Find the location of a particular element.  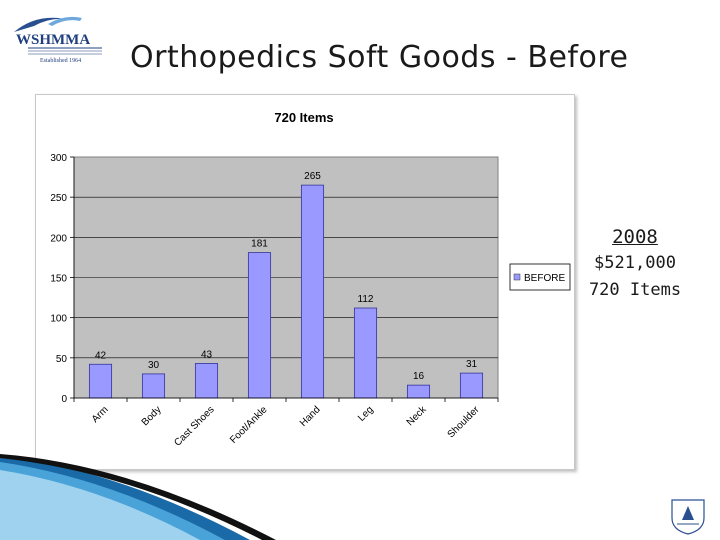

data-label: 265 is located at coordinates (312, 176).